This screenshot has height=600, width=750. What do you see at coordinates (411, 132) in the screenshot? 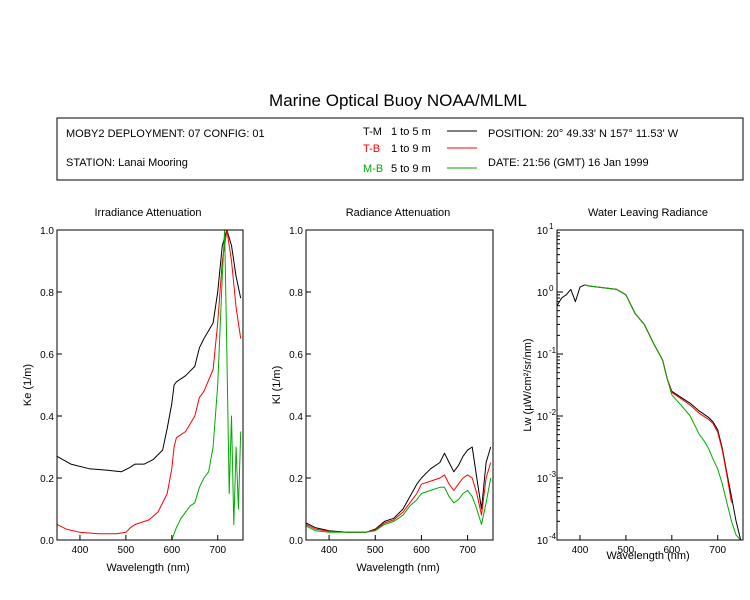
I see `legend-range-tm: 1 to 5 m` at bounding box center [411, 132].